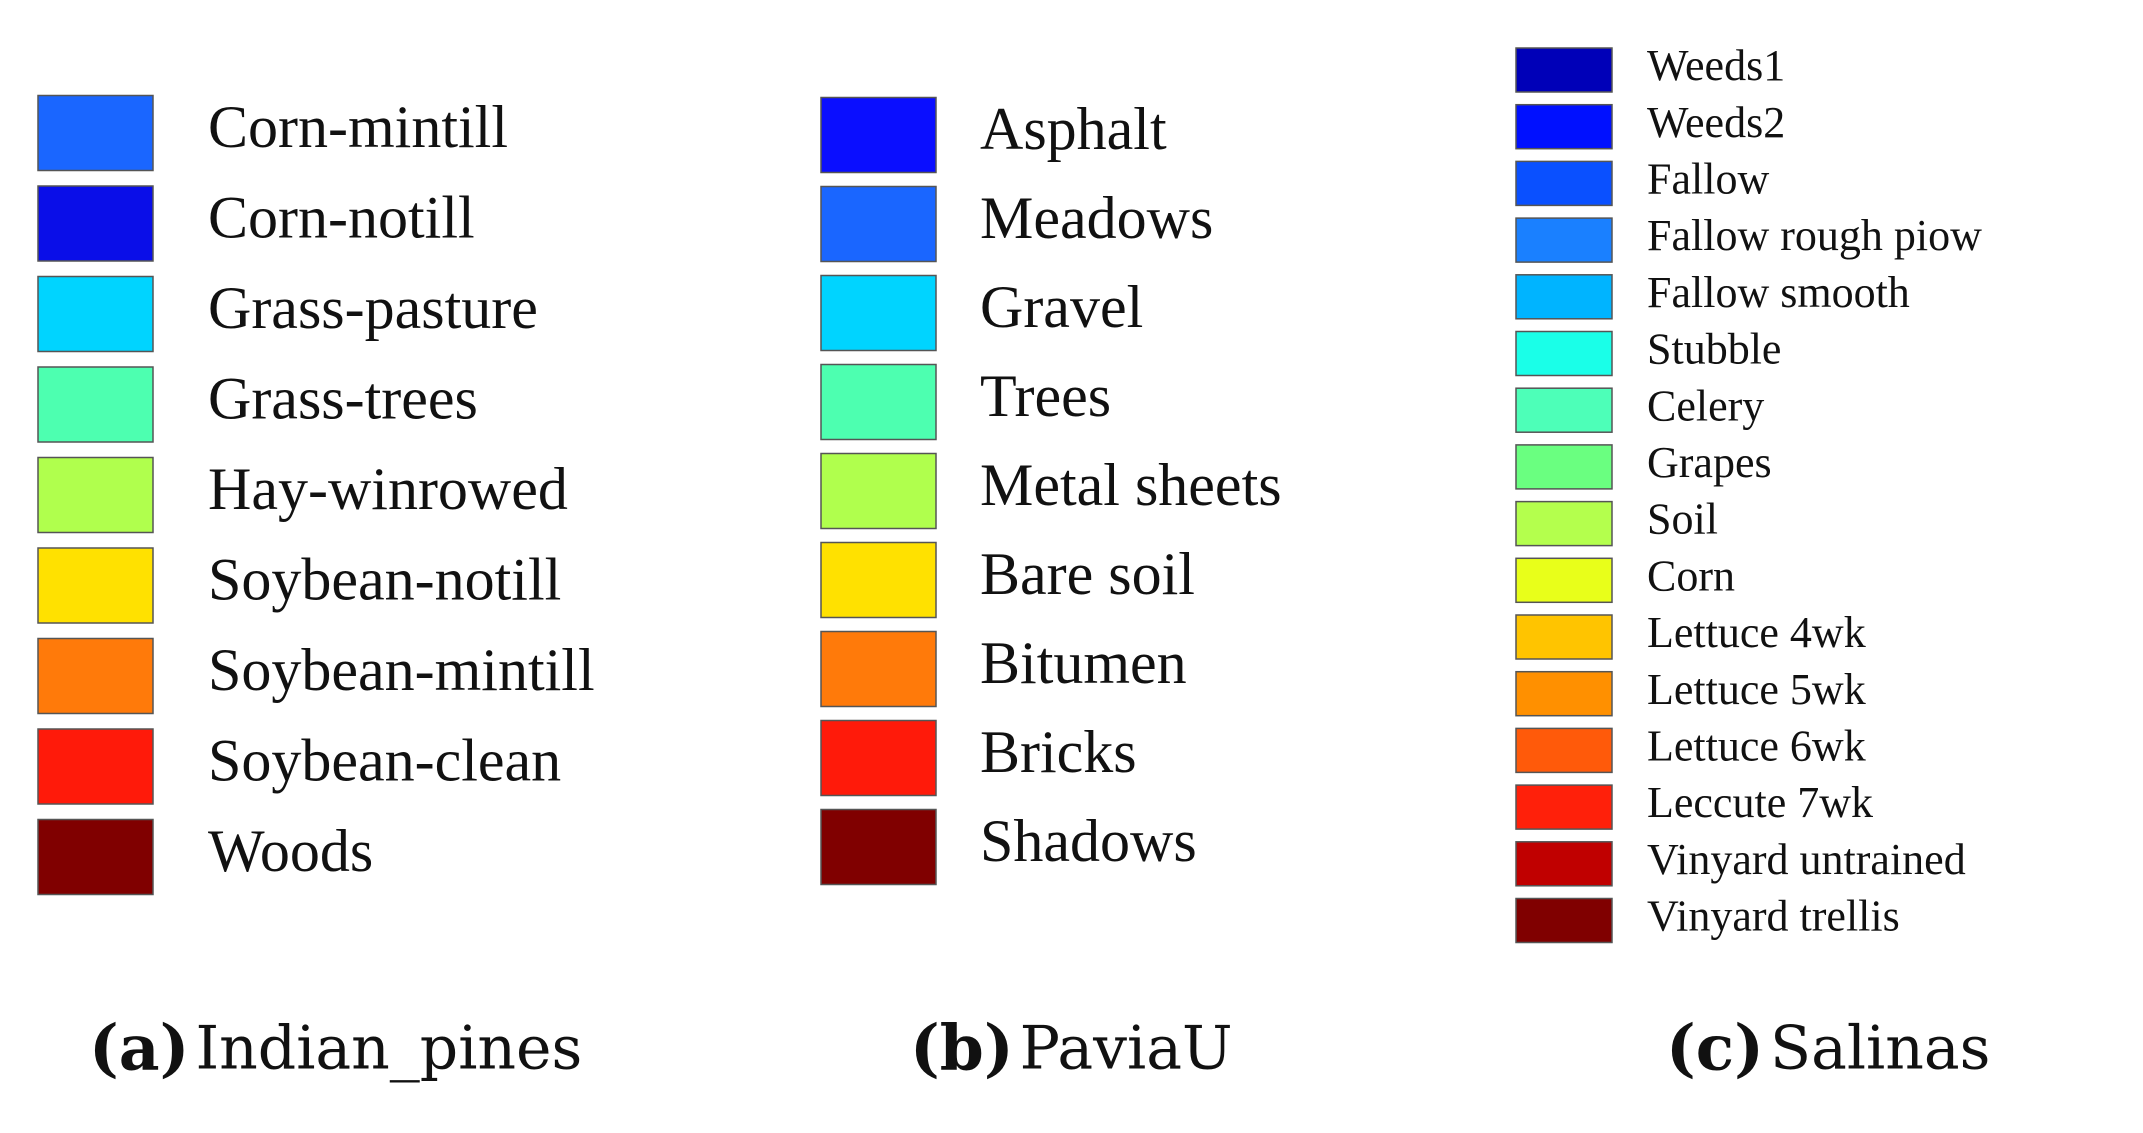 Image resolution: width=2143 pixels, height=1133 pixels. I want to click on class-label: Bare soil, so click(1087, 574).